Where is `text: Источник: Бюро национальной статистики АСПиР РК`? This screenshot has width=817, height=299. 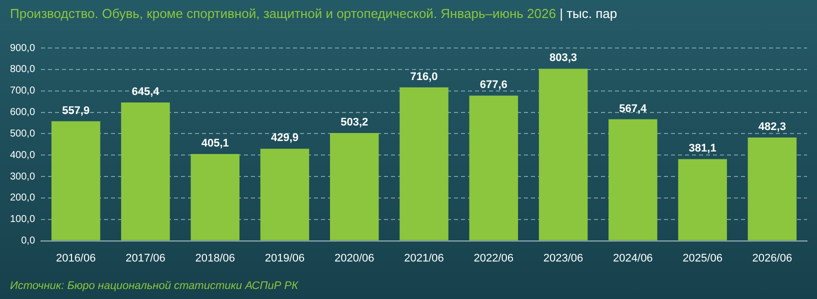 text: Источник: Бюро национальной статистики АСПиР РК is located at coordinates (154, 286).